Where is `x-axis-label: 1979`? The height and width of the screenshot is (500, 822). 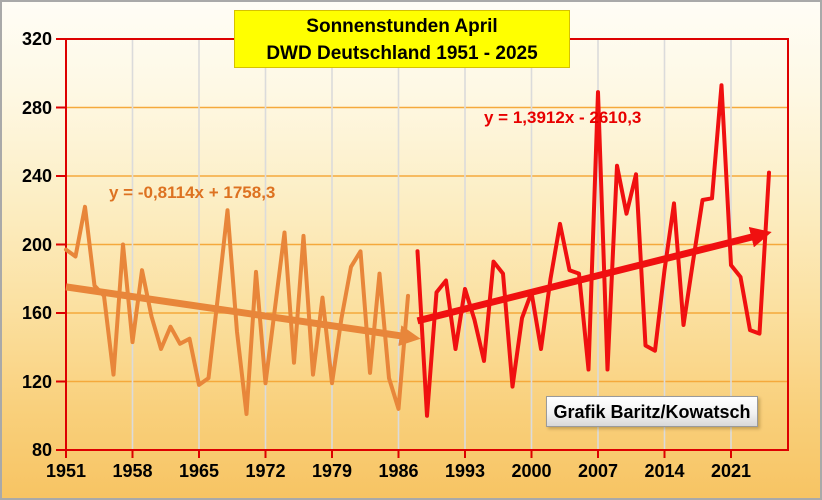 x-axis-label: 1979 is located at coordinates (332, 471).